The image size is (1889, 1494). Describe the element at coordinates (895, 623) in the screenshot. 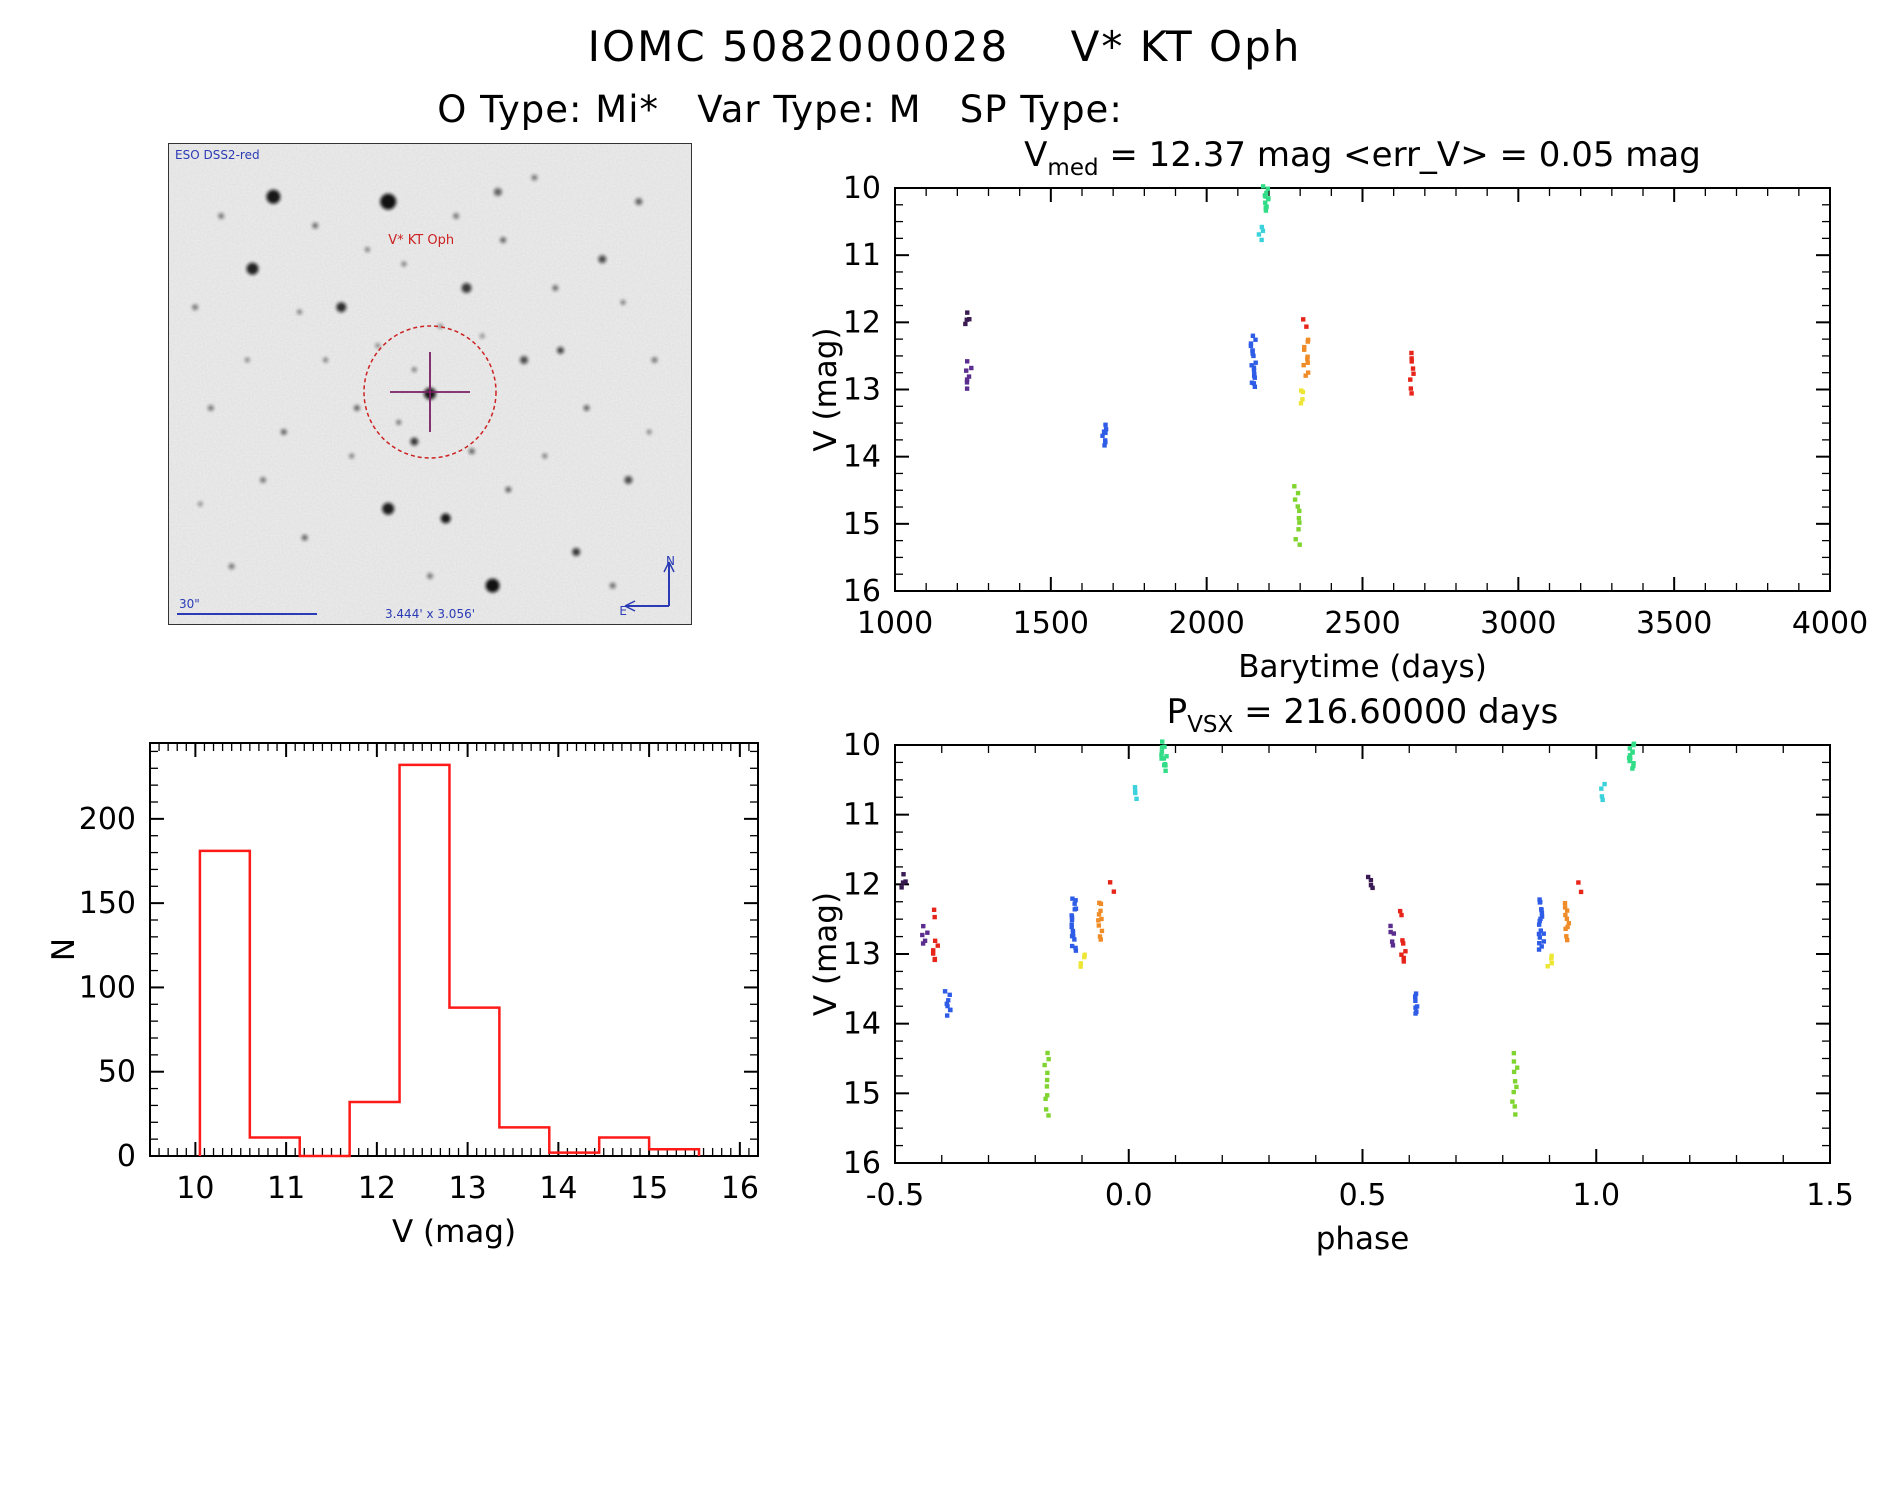

I see `x-tick-label: 1000` at that location.